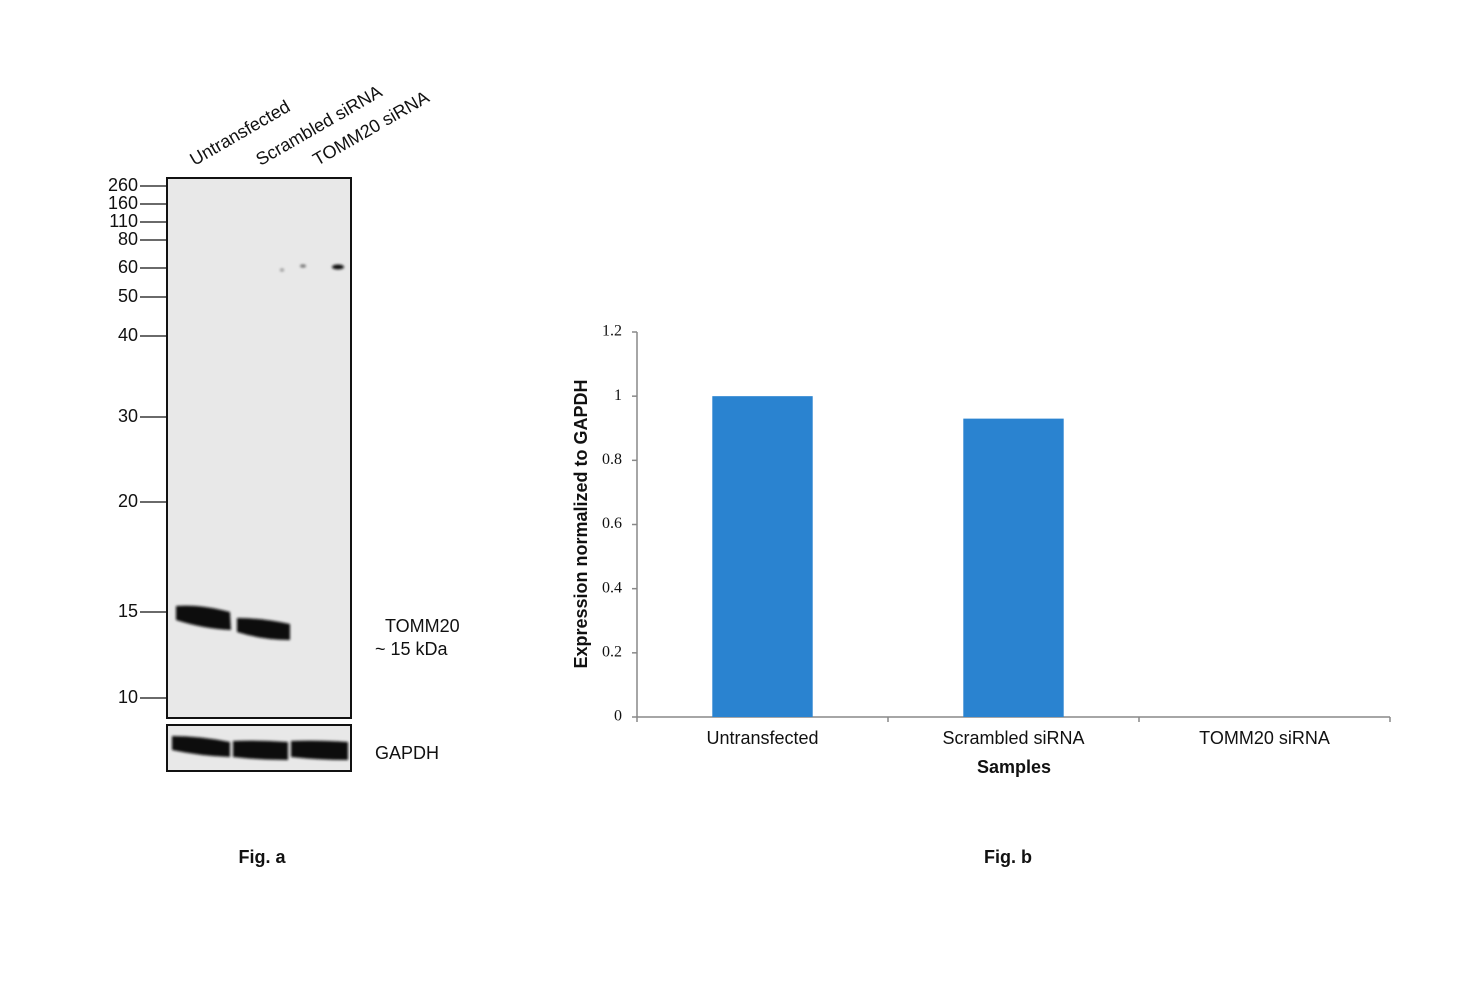 The width and height of the screenshot is (1458, 984). I want to click on x-tick-label: Scrambled siRNA, so click(1013, 738).